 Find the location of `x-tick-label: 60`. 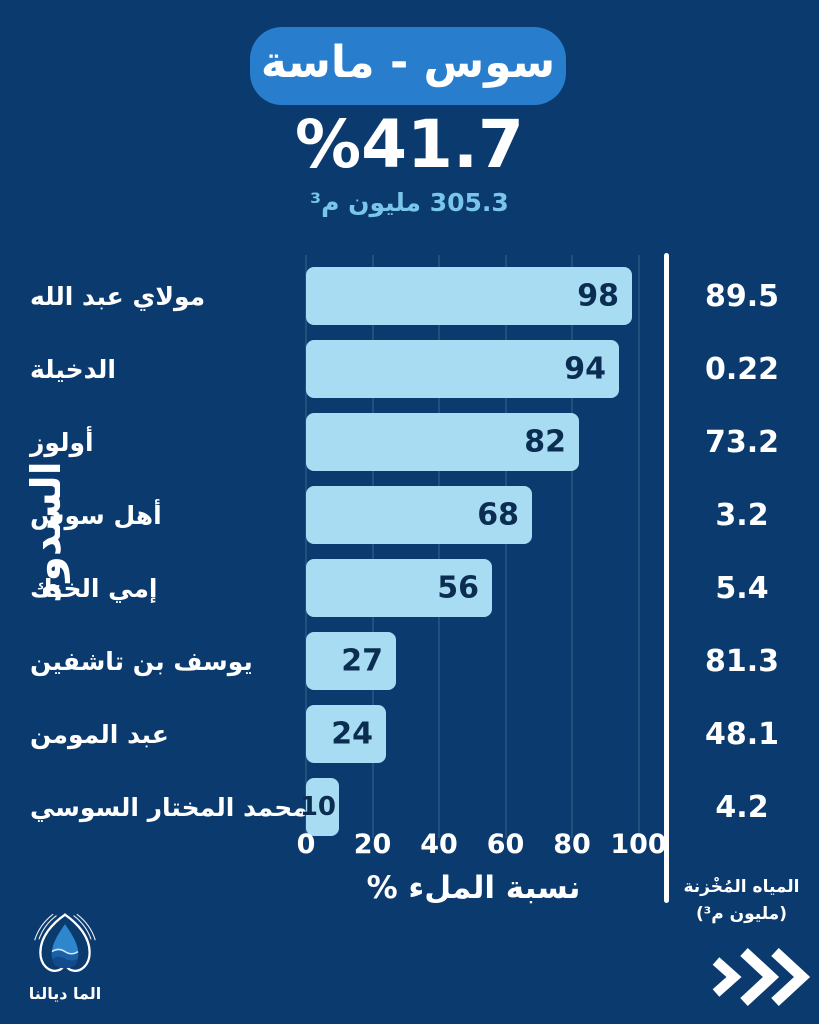

x-tick-label: 60 is located at coordinates (505, 844).